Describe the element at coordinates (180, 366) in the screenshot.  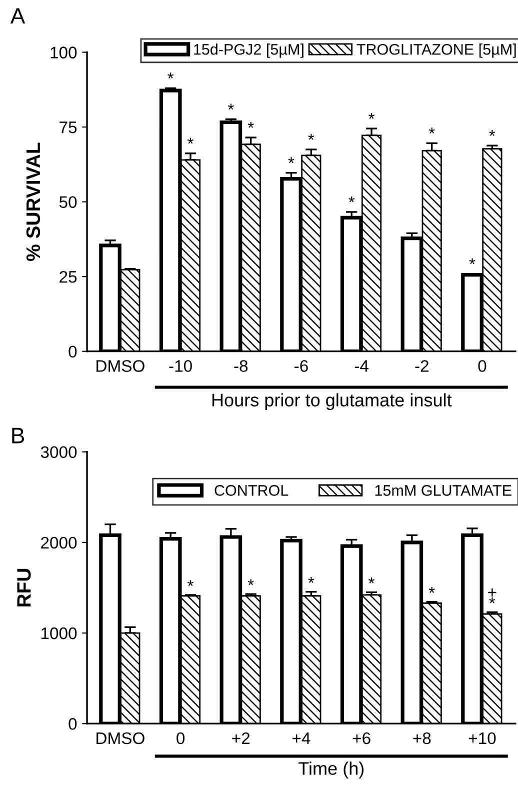
I see `x-tick-label: -10` at that location.